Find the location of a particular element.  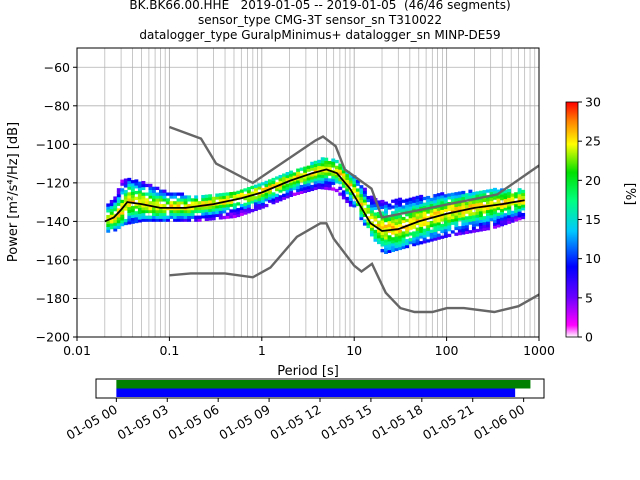

availability-tick-label: 01-05 09 is located at coordinates (244, 422).